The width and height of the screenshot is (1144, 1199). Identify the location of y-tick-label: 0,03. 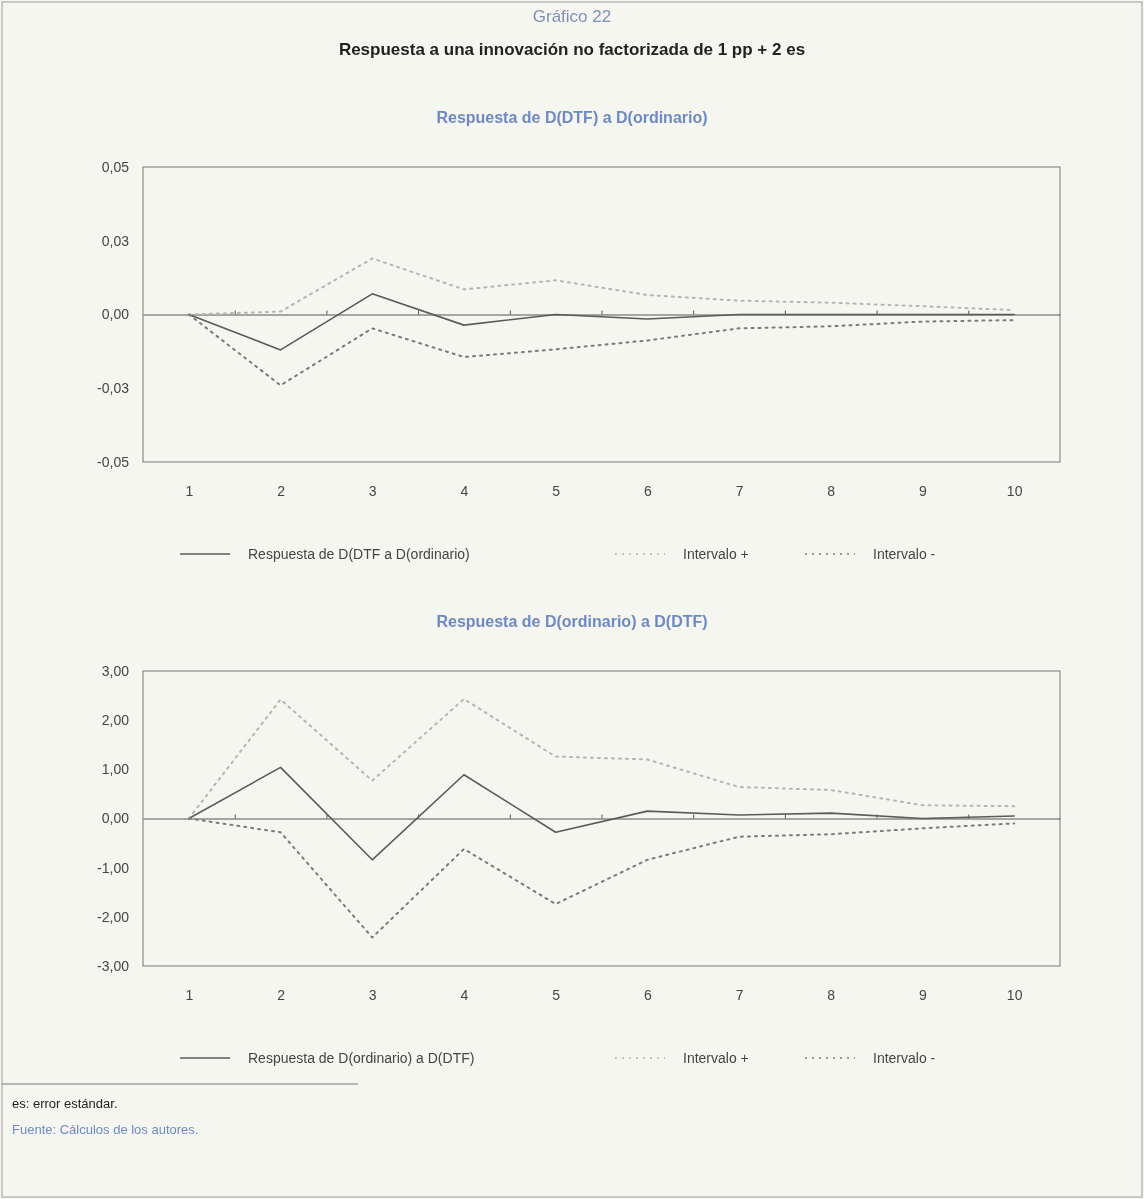
(115, 240).